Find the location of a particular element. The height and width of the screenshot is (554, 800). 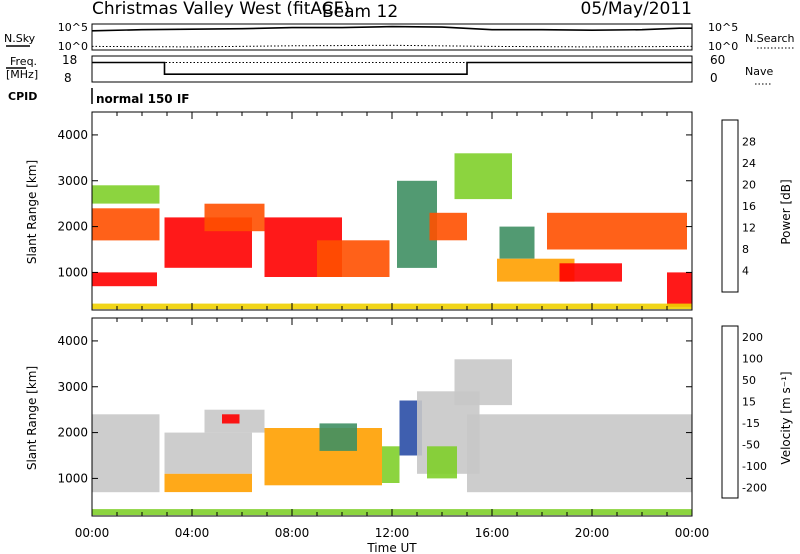

velocity-colorbar-tick-label: -100 is located at coordinates (754, 466).